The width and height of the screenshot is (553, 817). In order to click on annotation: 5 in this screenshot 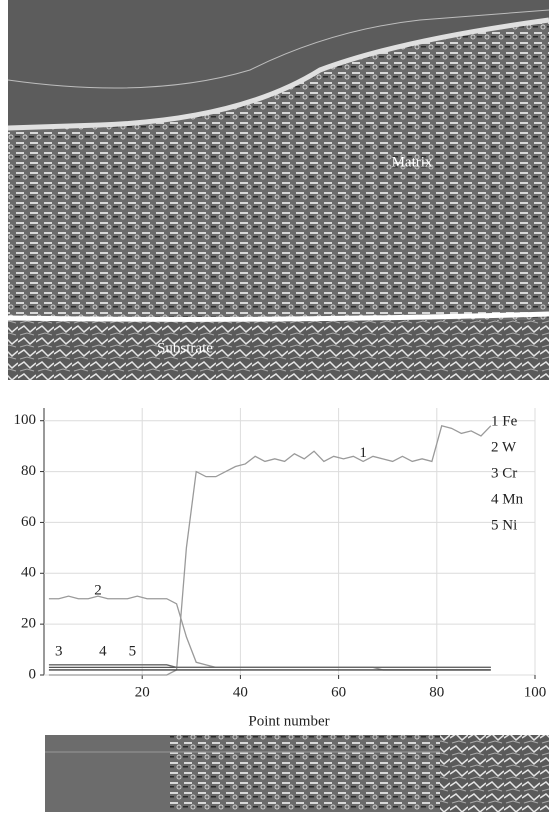, I will do `click(133, 652)`.